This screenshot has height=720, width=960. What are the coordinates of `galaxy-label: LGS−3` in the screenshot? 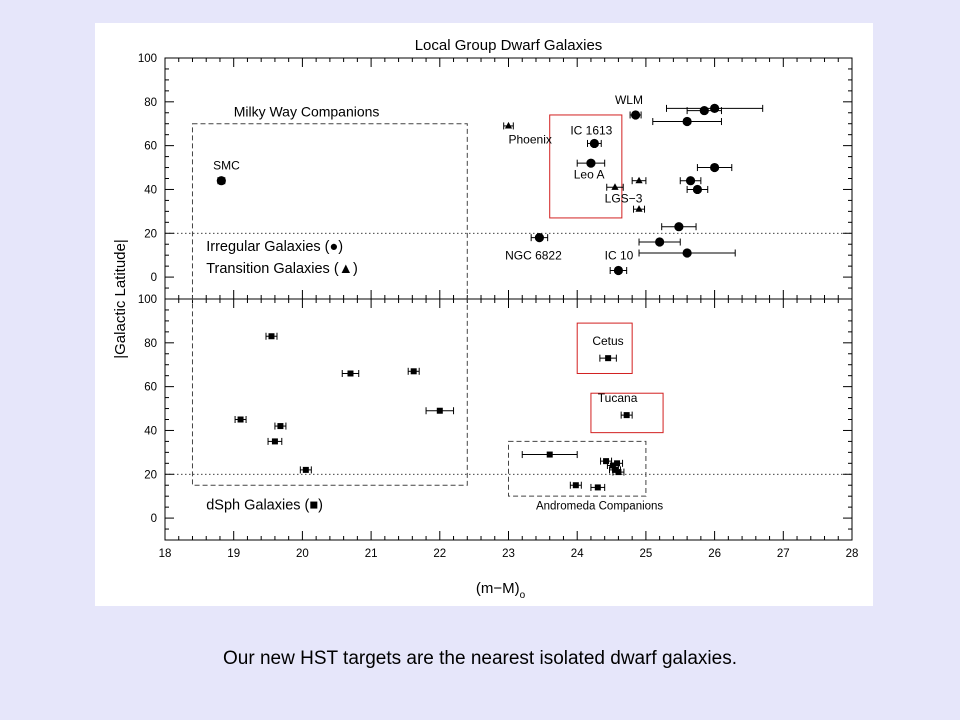 It's located at (624, 199).